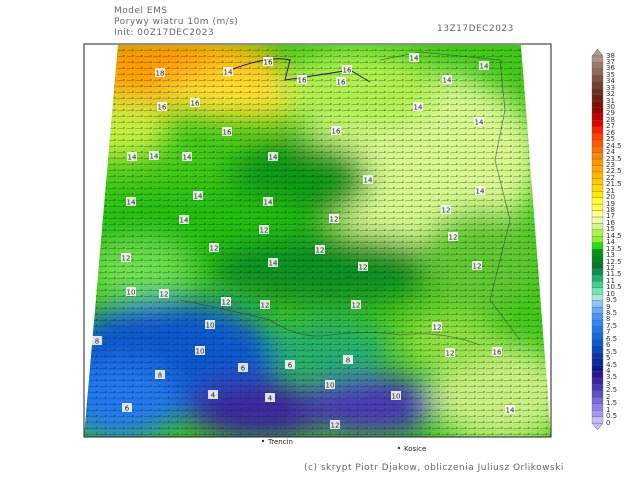  What do you see at coordinates (176, 22) in the screenshot?
I see `variable-title: Porywy wiatru 10m (m/s)` at bounding box center [176, 22].